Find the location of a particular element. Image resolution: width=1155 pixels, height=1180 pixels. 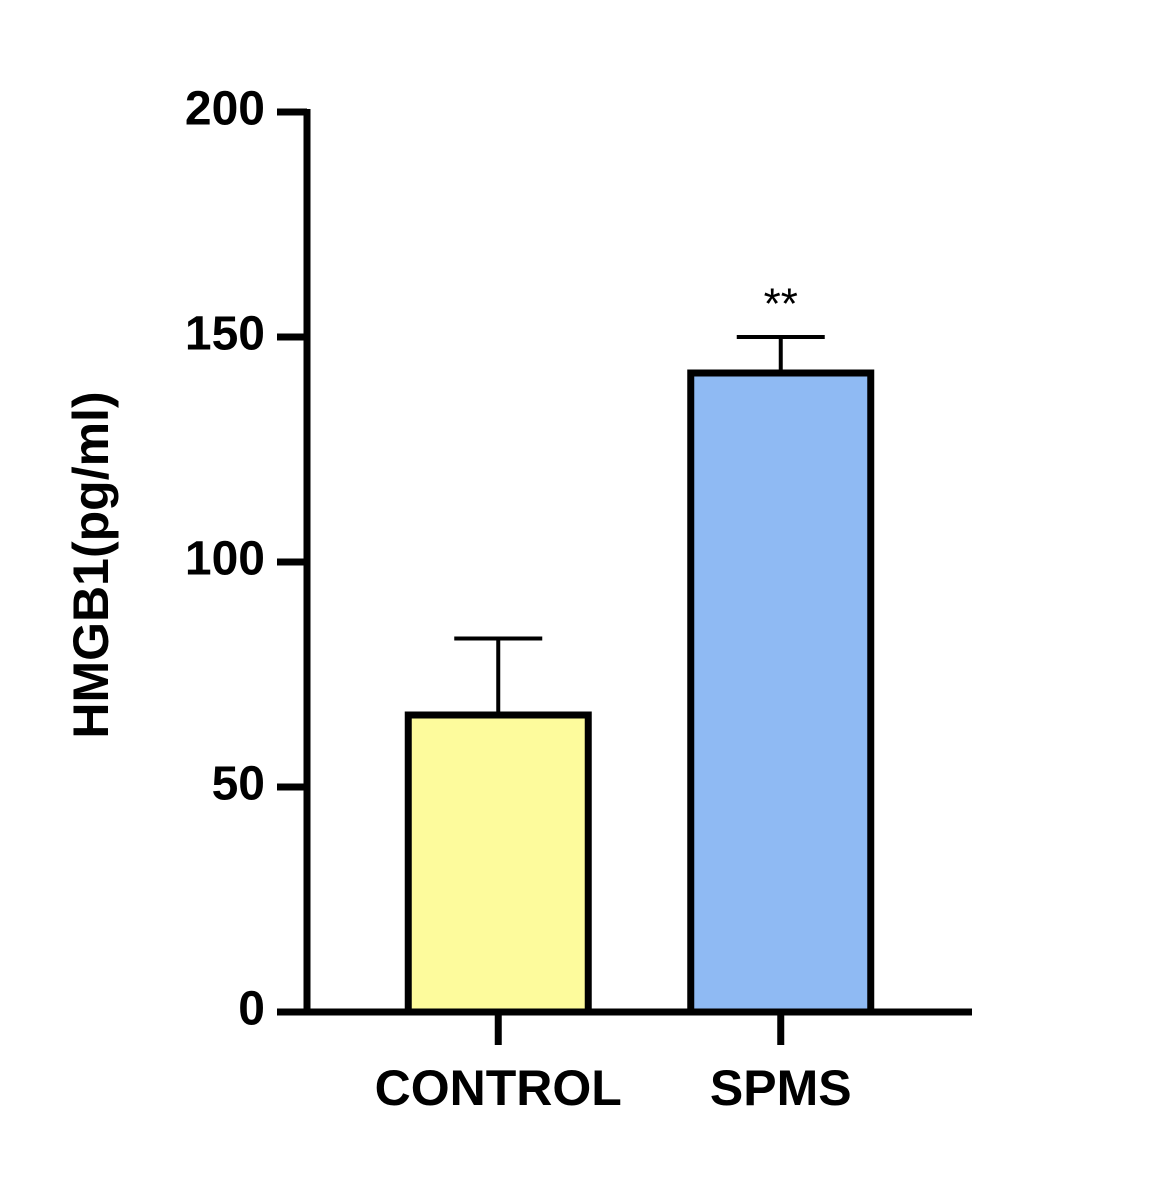

y-tick-label: 0 is located at coordinates (251, 1009).